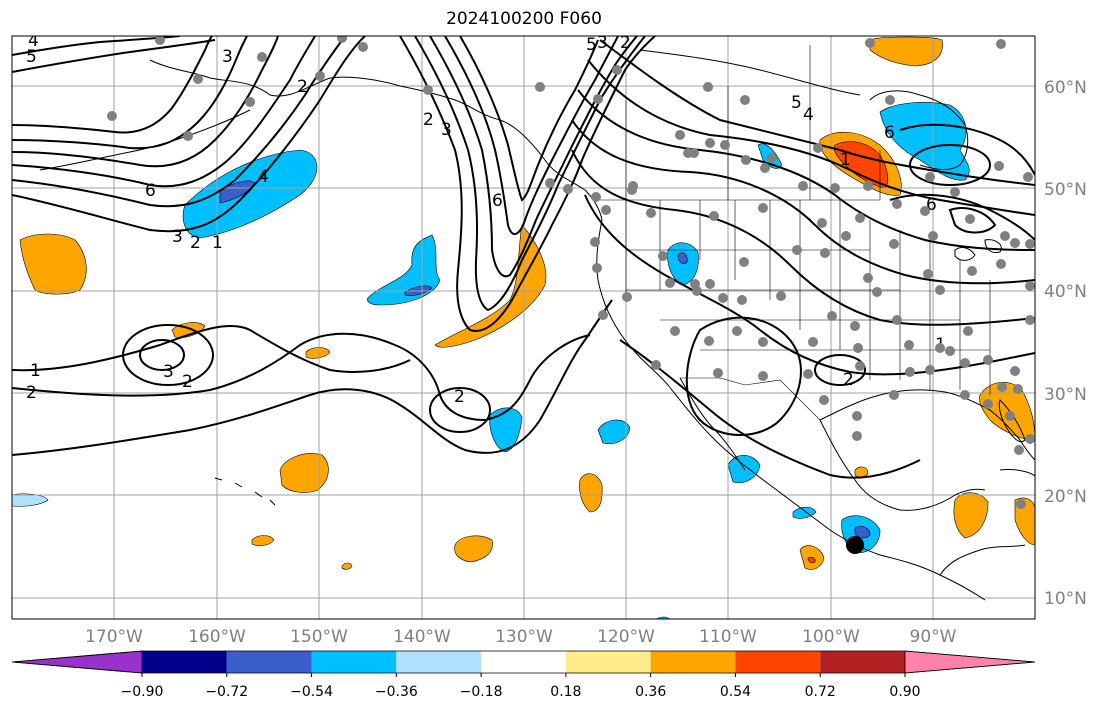  I want to click on lat-label-30n: 30°N, so click(1065, 395).